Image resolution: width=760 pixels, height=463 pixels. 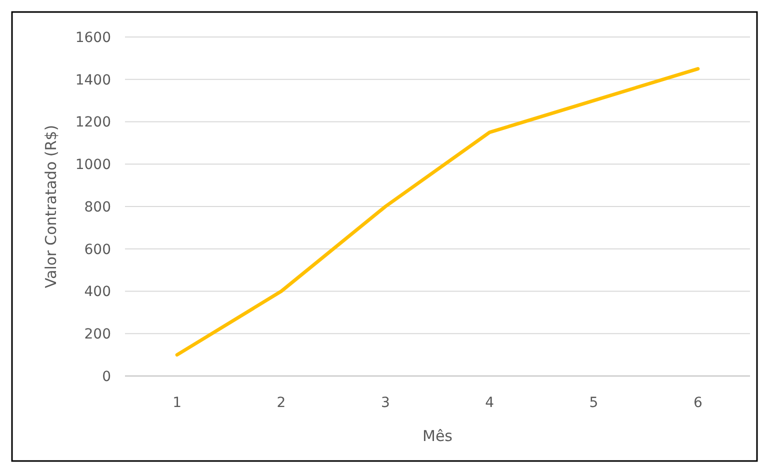 What do you see at coordinates (106, 376) in the screenshot?
I see `y-tick-label: 0` at bounding box center [106, 376].